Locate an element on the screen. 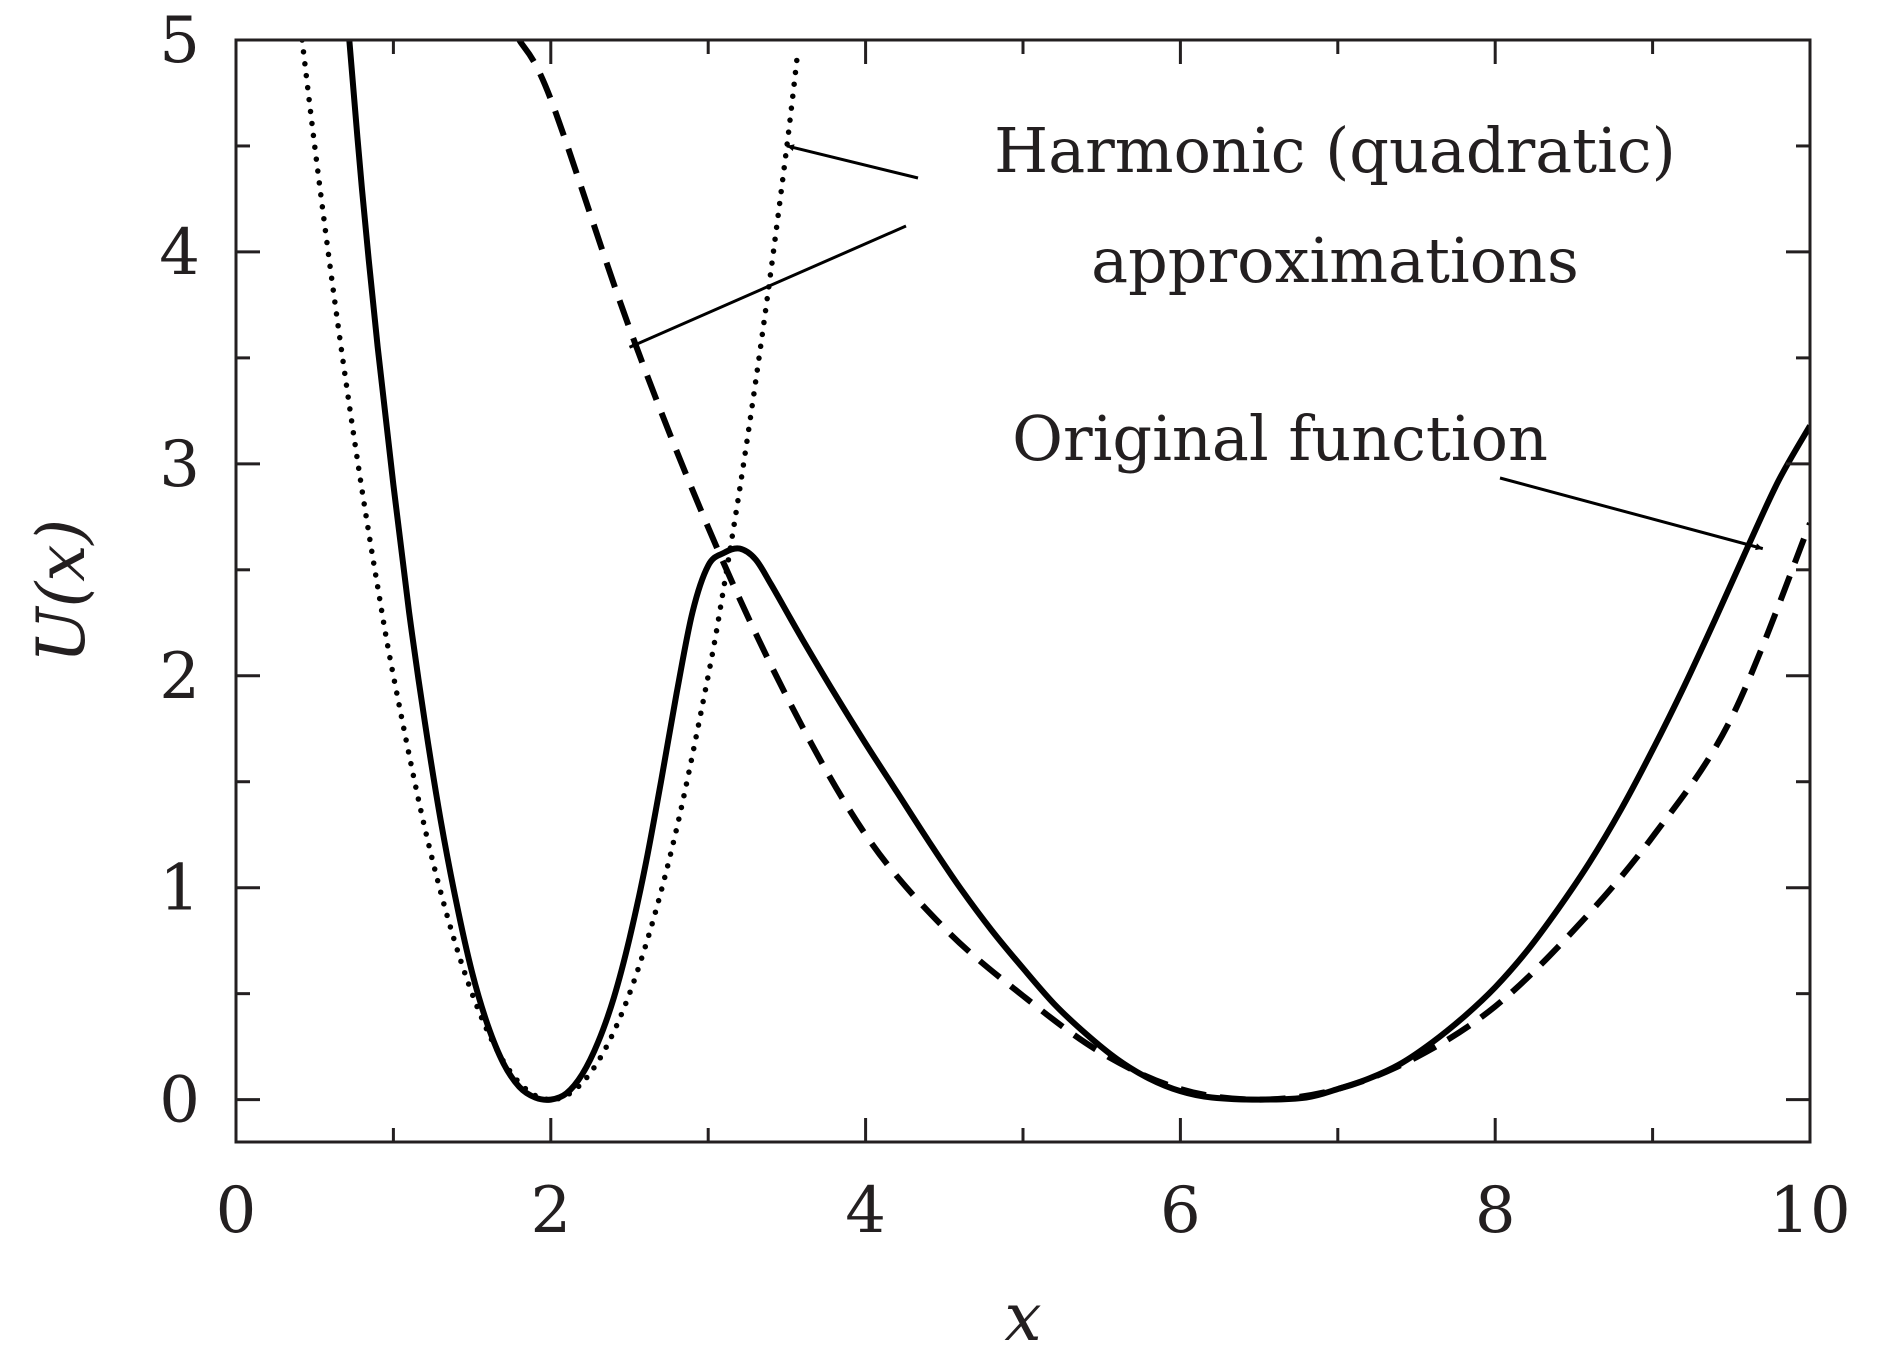 The height and width of the screenshot is (1370, 1891). annotation-arrow-original-function is located at coordinates (1631, 513).